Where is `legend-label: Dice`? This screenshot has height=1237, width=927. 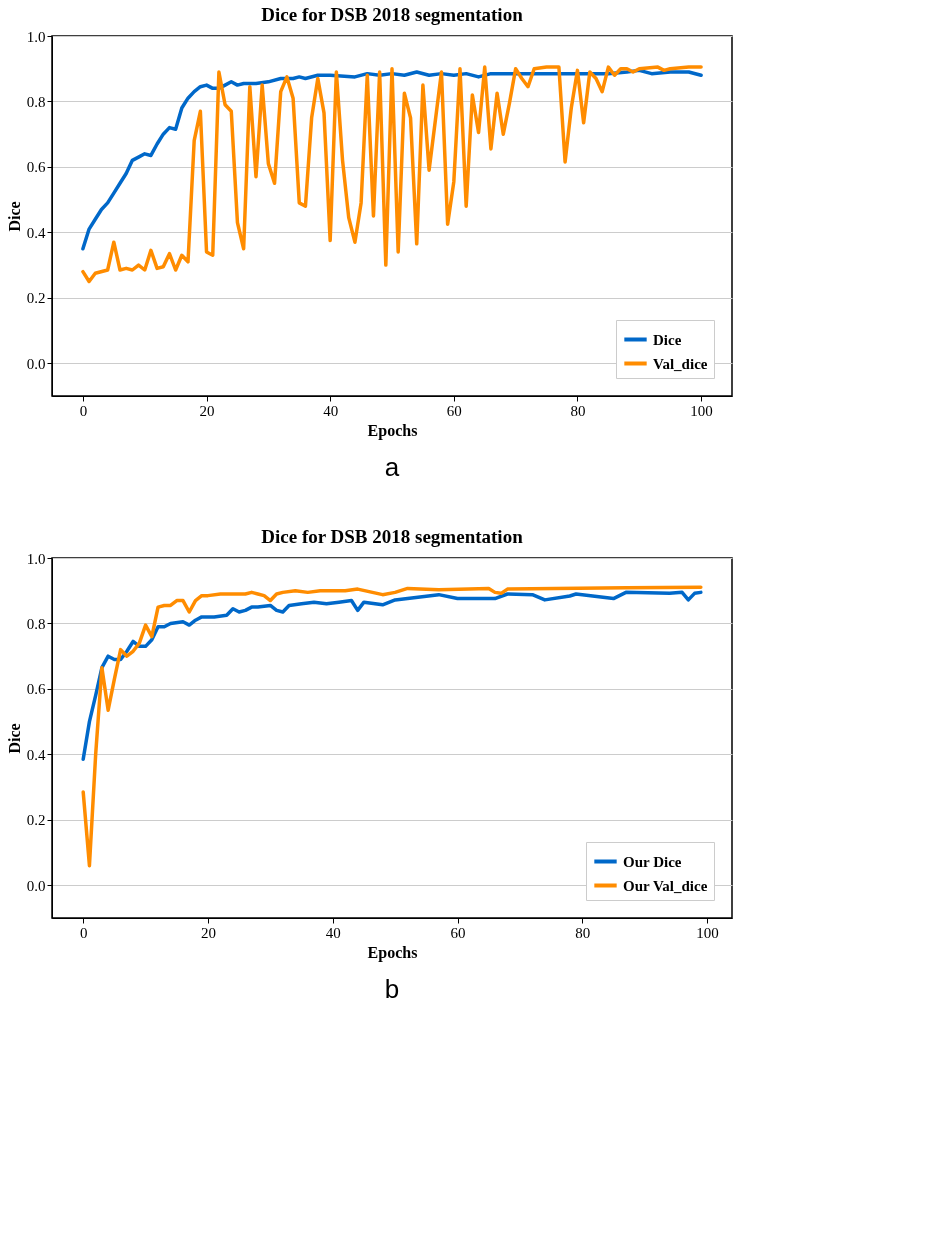 legend-label: Dice is located at coordinates (667, 339).